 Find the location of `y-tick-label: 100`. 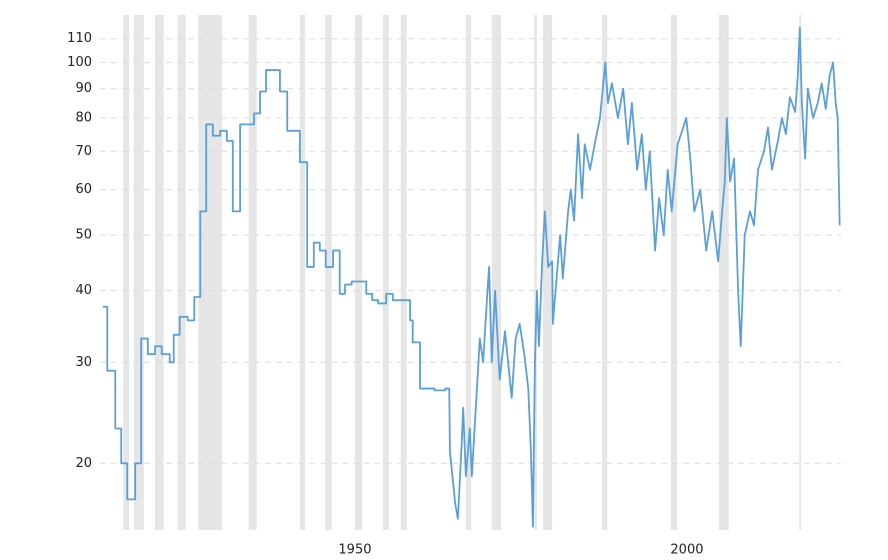

y-tick-label: 100 is located at coordinates (79, 62).